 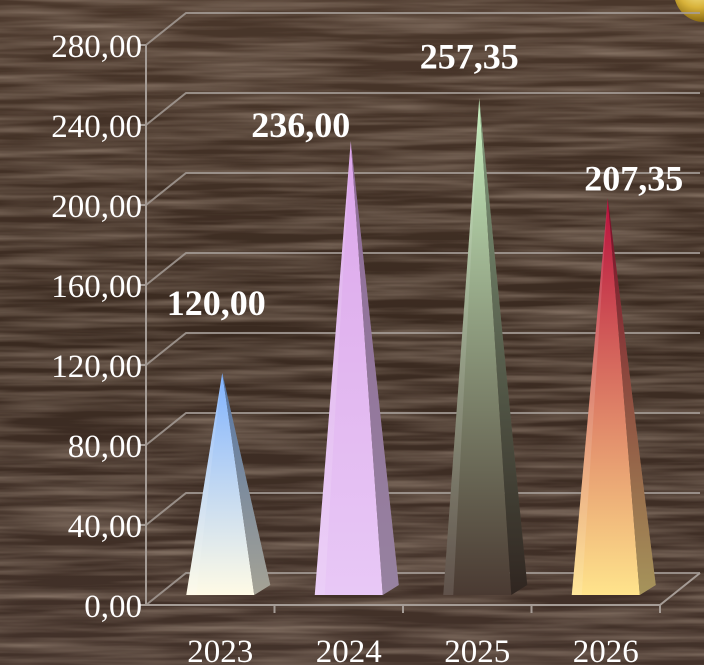 What do you see at coordinates (633, 178) in the screenshot?
I see `data-label: 207,35` at bounding box center [633, 178].